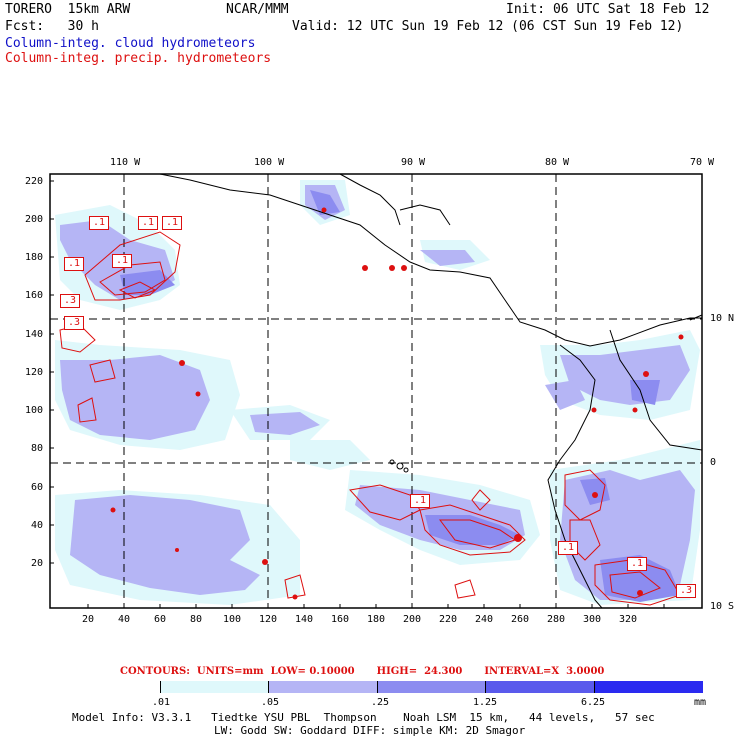 This screenshot has height=740, width=740. I want to click on lat-label: 0, so click(713, 462).